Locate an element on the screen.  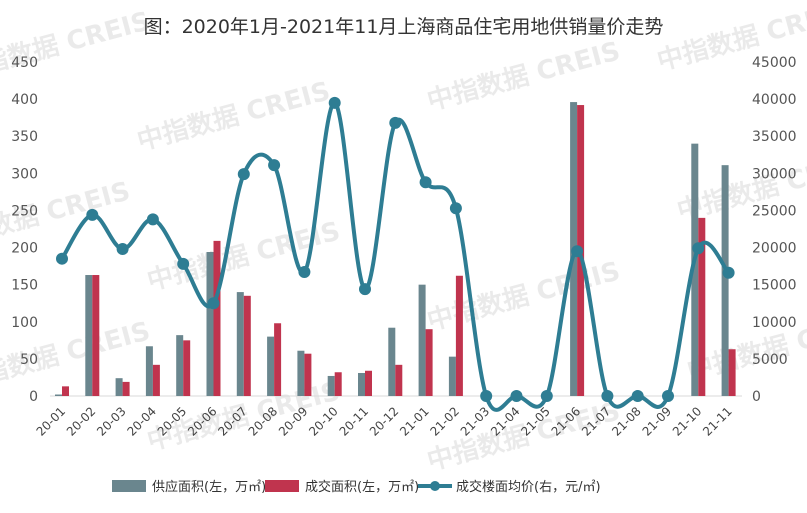
x-axis-tick: 20-01 is located at coordinates (51, 421).